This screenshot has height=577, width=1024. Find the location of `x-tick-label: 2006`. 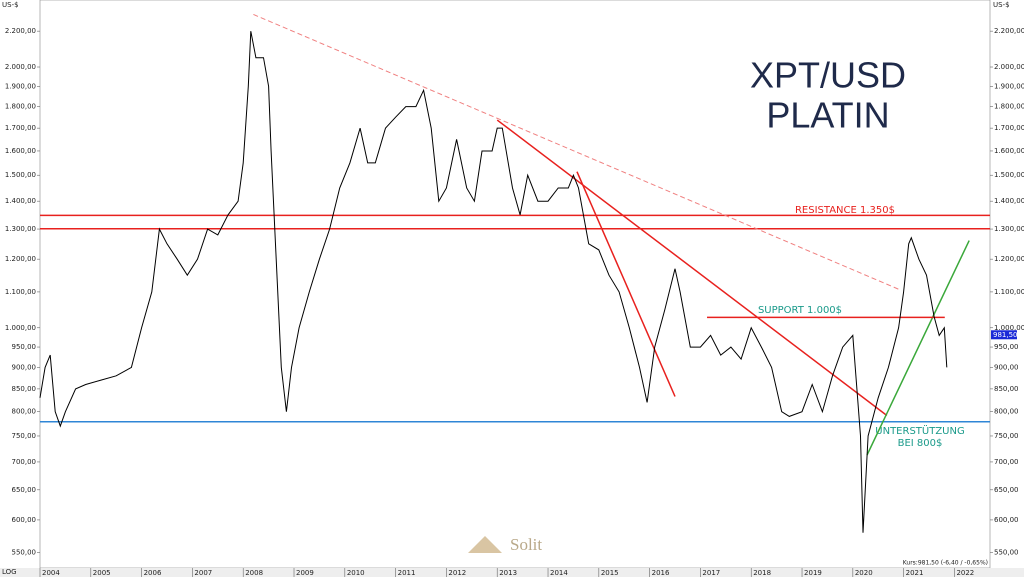

x-tick-label: 2006 is located at coordinates (153, 573).